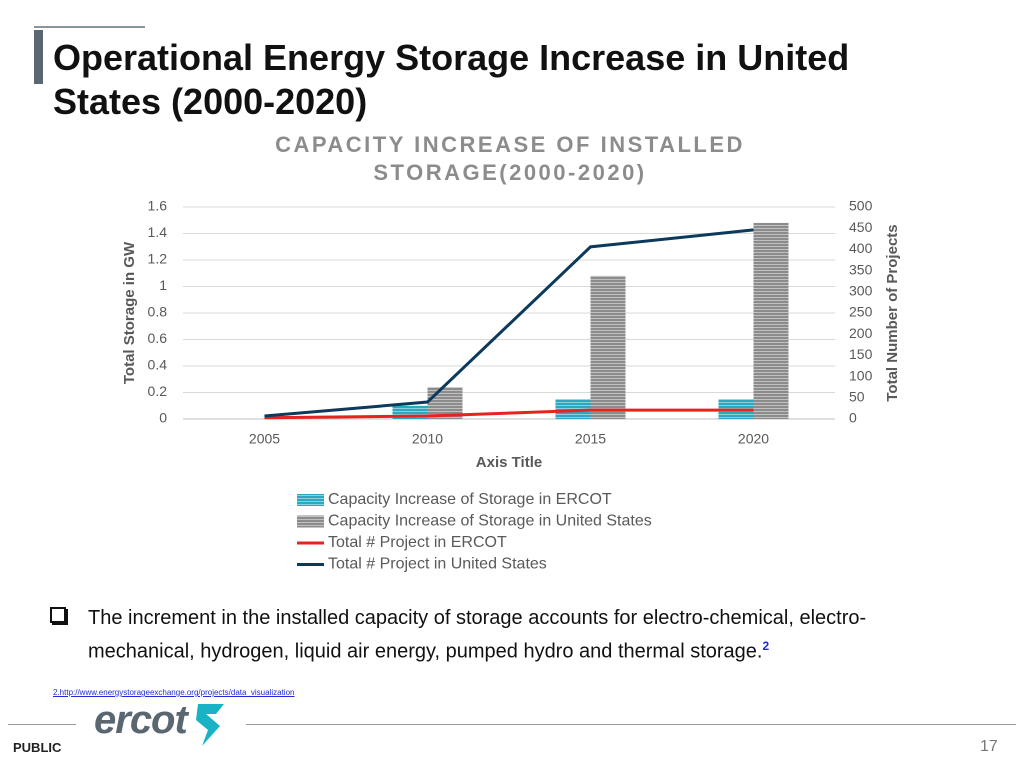  Describe the element at coordinates (892, 312) in the screenshot. I see `y2-axis-title: Total Number of Projects` at that location.